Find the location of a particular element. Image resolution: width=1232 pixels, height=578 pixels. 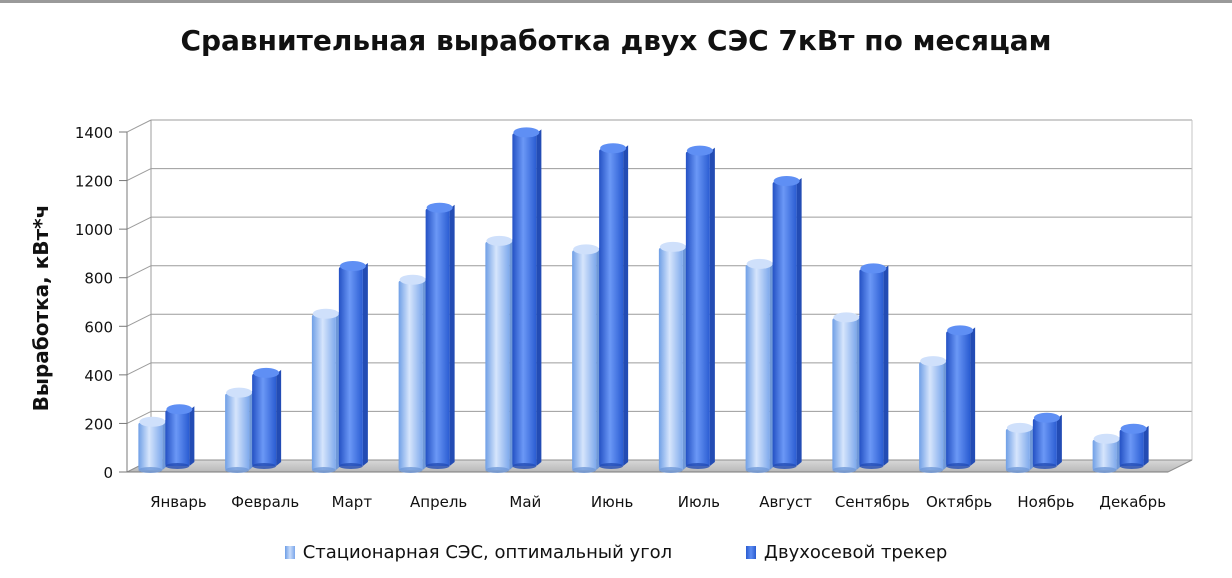

legend-label-stationary: Стационарная СЭС, оптимальный угол is located at coordinates (487, 552).